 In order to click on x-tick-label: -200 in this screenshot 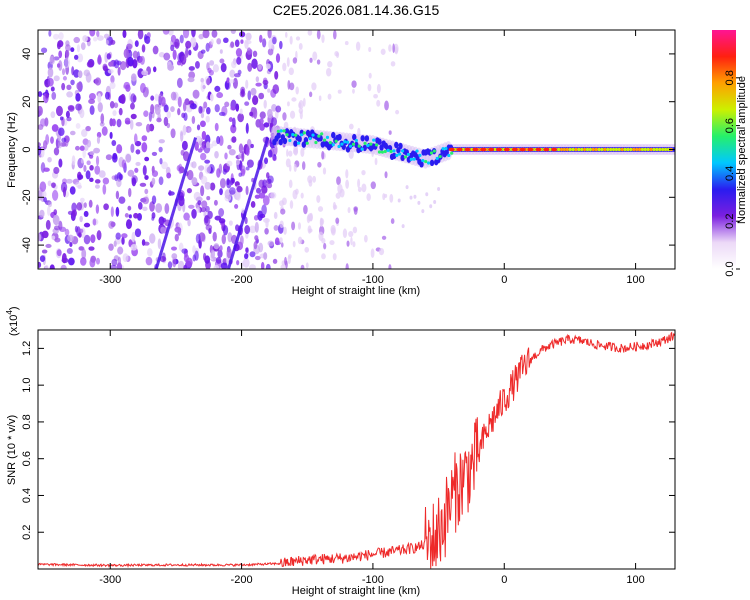, I will do `click(242, 580)`.